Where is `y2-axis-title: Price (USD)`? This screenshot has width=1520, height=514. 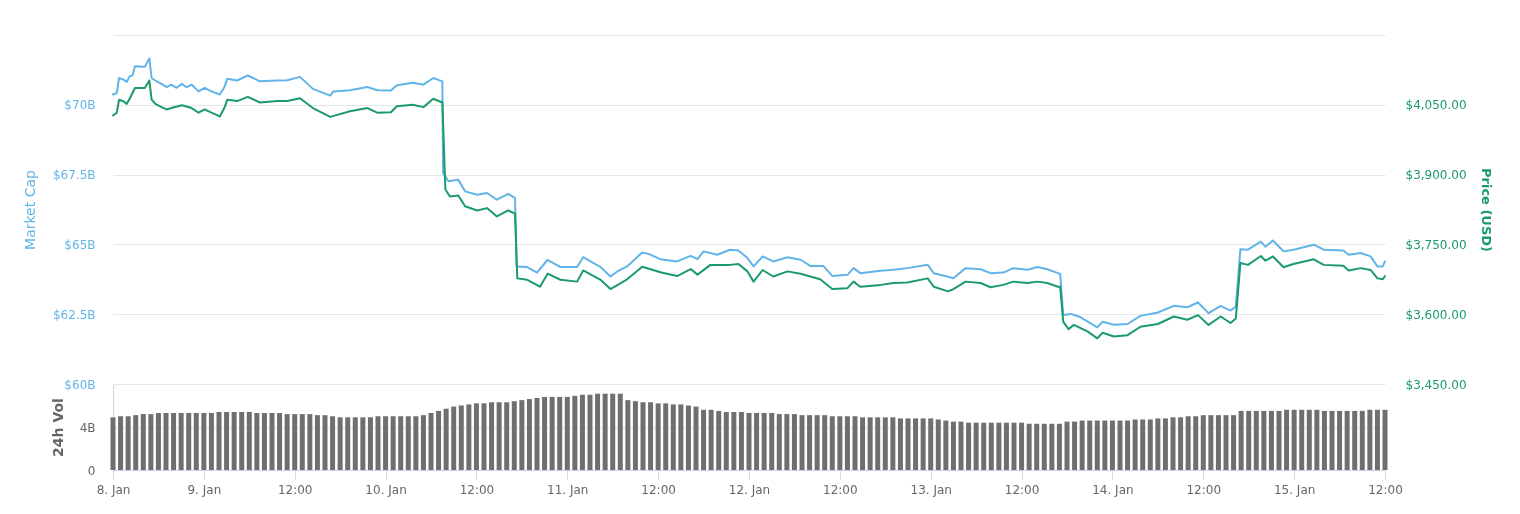
y2-axis-title: Price (USD) is located at coordinates (1486, 210).